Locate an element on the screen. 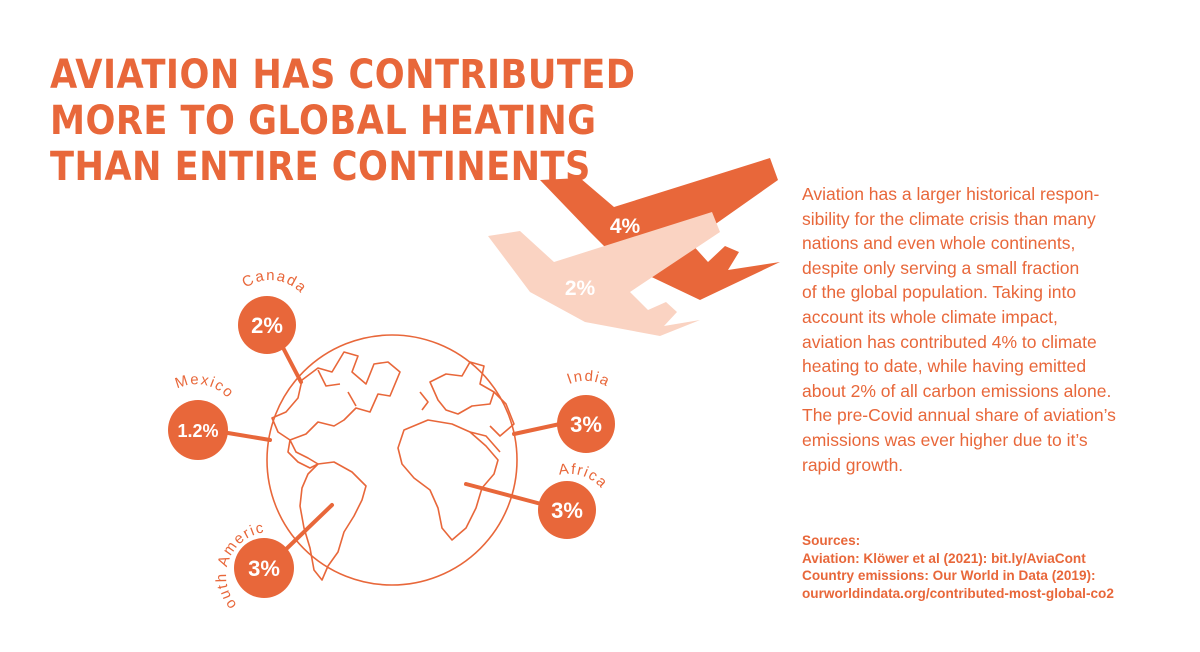 The width and height of the screenshot is (1200, 652). badge-mexico-value: 1.2% is located at coordinates (197, 431).